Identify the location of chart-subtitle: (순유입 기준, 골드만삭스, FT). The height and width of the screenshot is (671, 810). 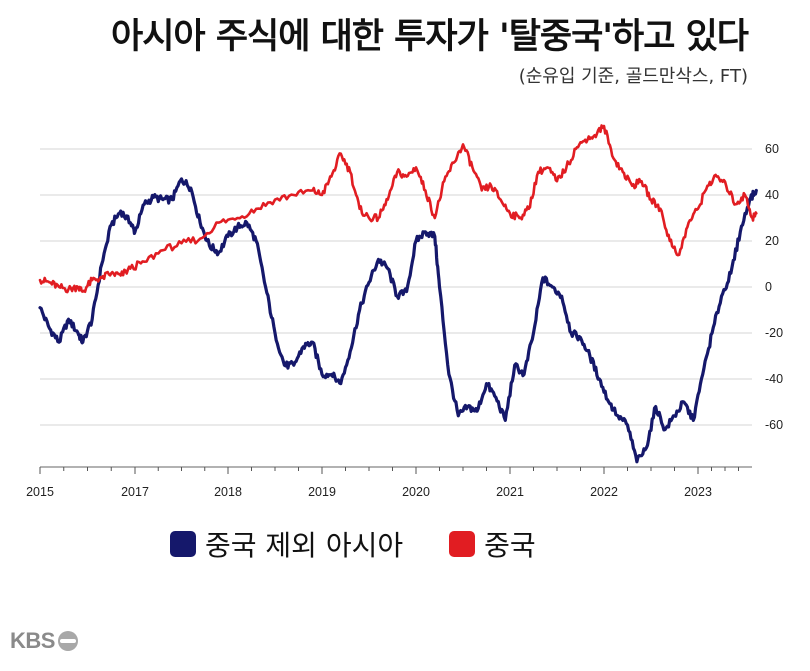
(633, 76).